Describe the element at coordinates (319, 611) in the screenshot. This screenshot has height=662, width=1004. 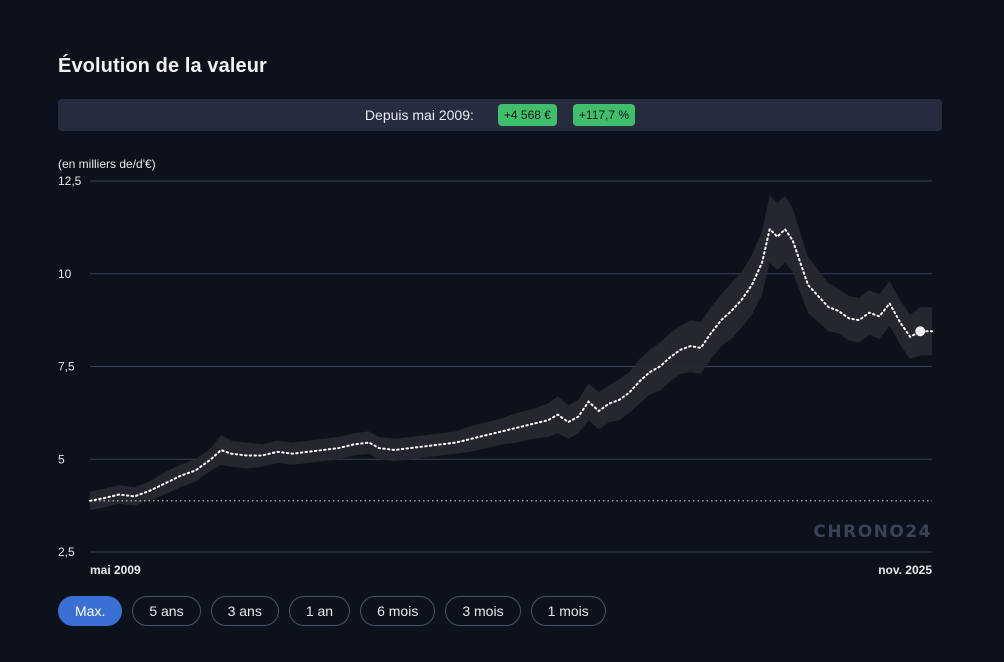
I see `range-button-1-an: 1 an` at that location.